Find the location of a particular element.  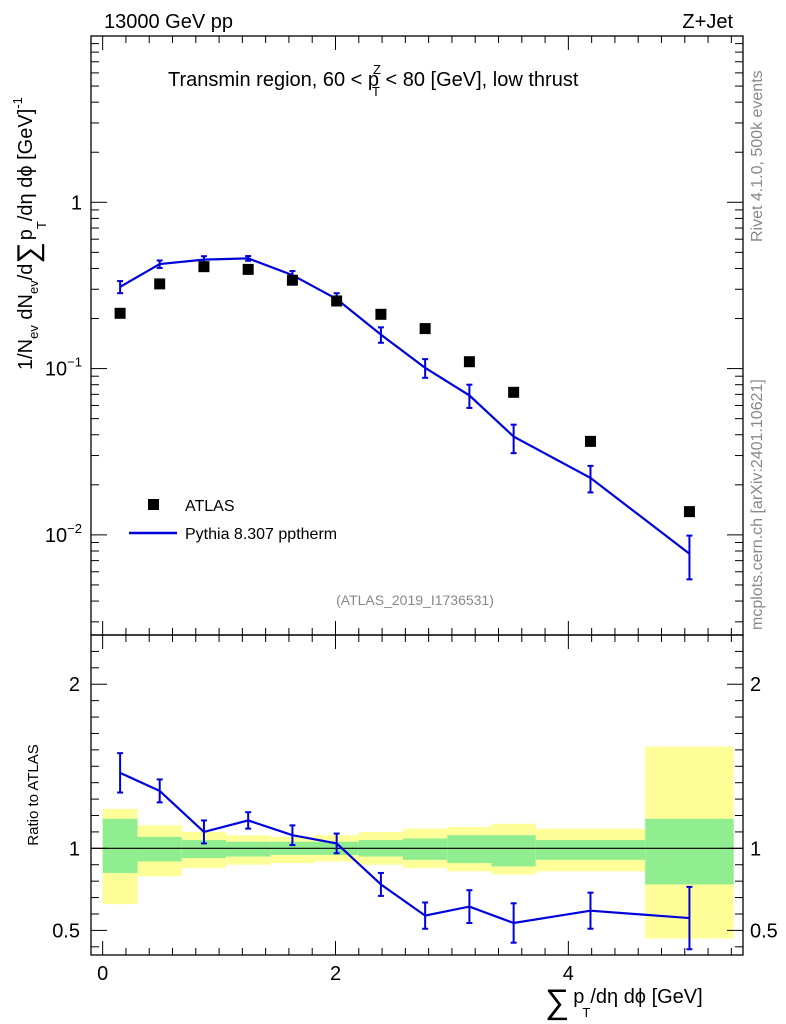

ratio-line is located at coordinates (404, 848).